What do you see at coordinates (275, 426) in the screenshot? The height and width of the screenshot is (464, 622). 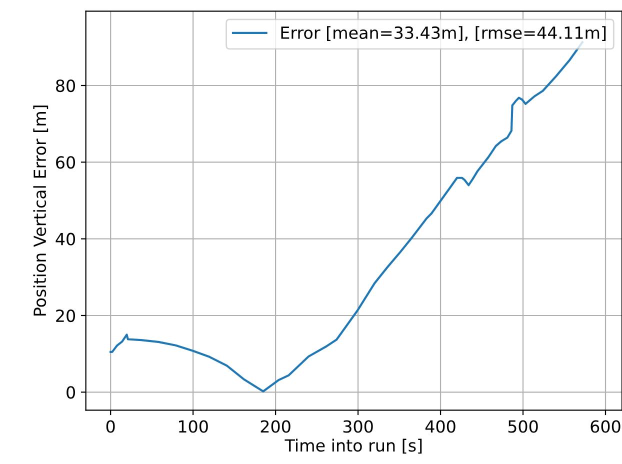 I see `x-tick-label: 200` at bounding box center [275, 426].